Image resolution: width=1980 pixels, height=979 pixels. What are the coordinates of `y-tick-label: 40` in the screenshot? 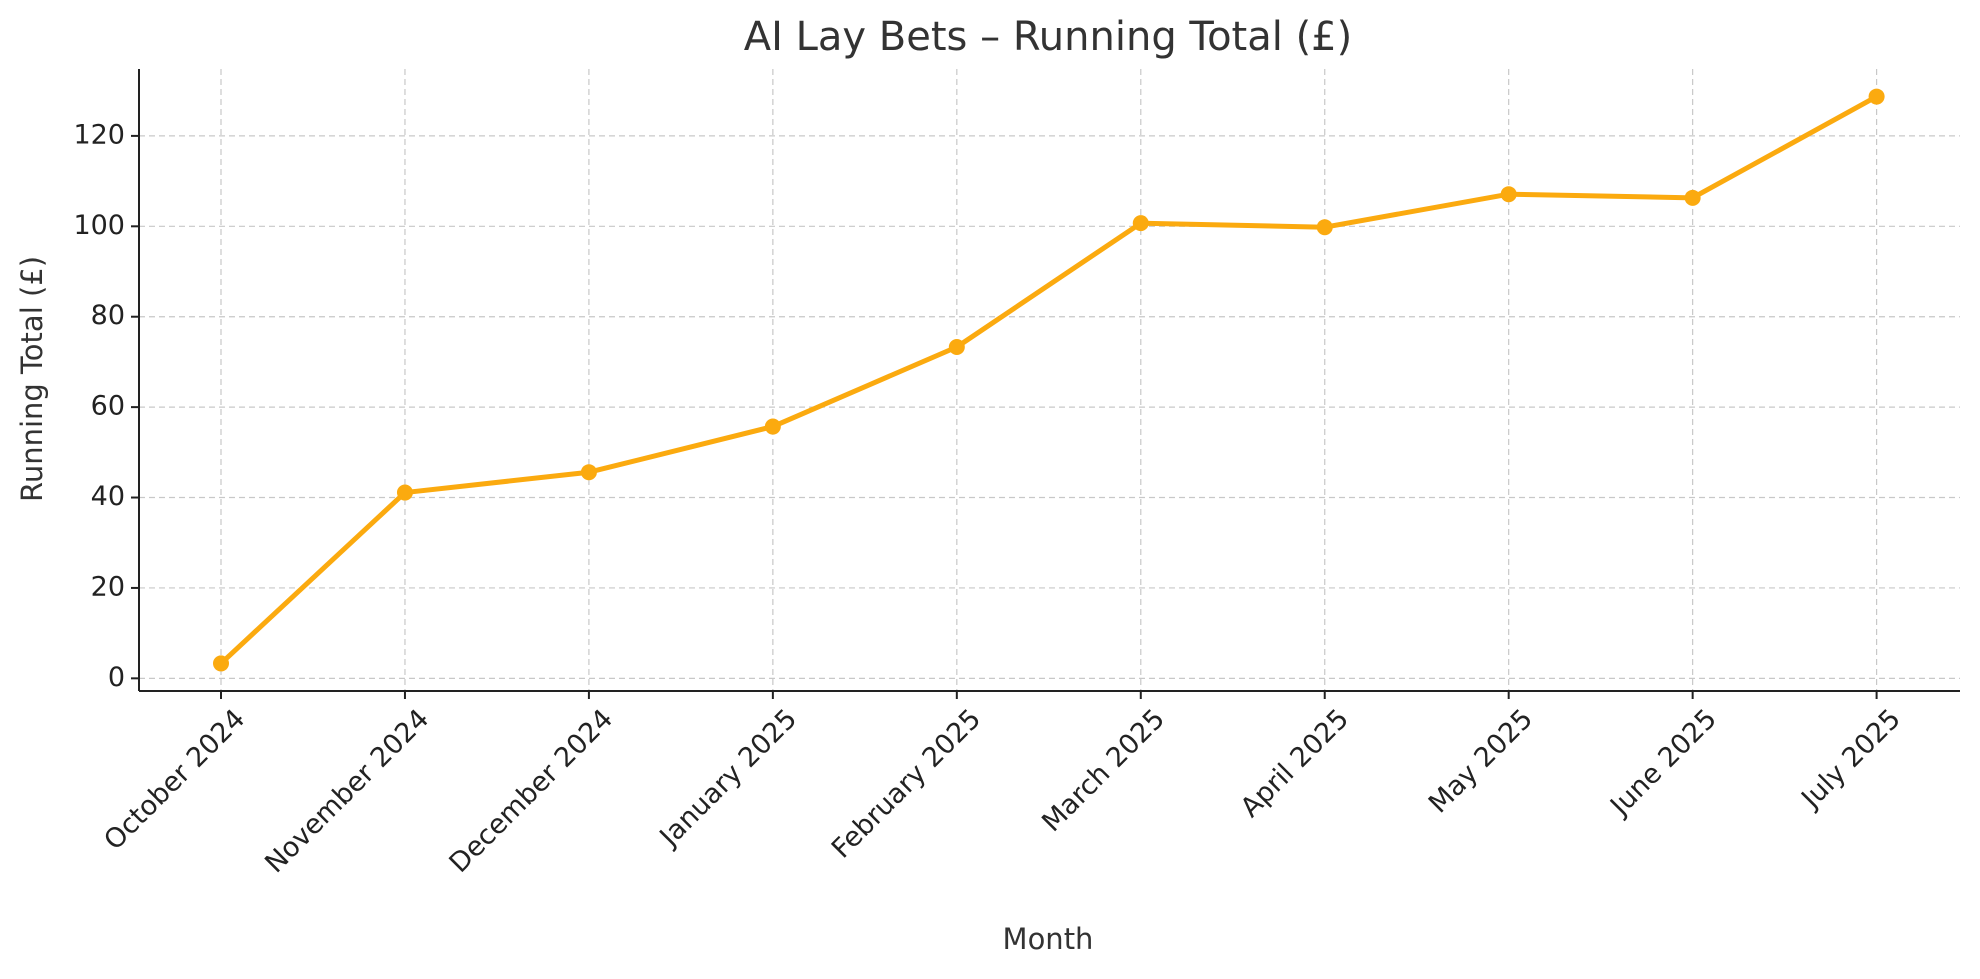 It's located at (108, 496).